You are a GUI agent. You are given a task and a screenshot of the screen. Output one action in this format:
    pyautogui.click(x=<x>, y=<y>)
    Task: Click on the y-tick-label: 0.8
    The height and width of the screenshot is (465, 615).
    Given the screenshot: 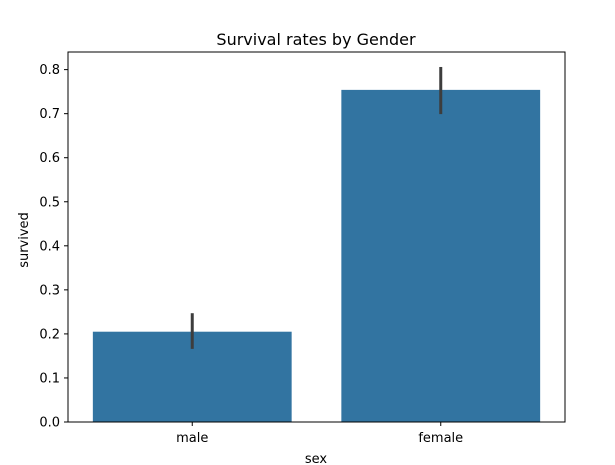 What is the action you would take?
    pyautogui.click(x=49, y=70)
    